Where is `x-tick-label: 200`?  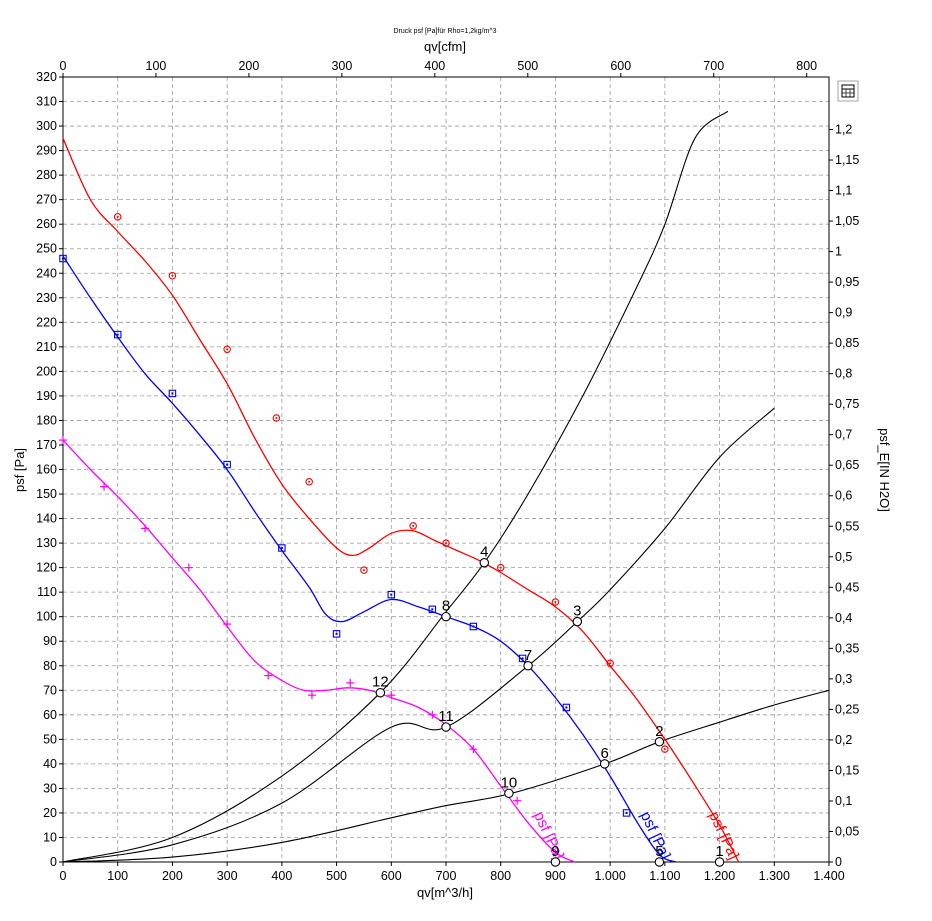 x-tick-label: 200 is located at coordinates (172, 876).